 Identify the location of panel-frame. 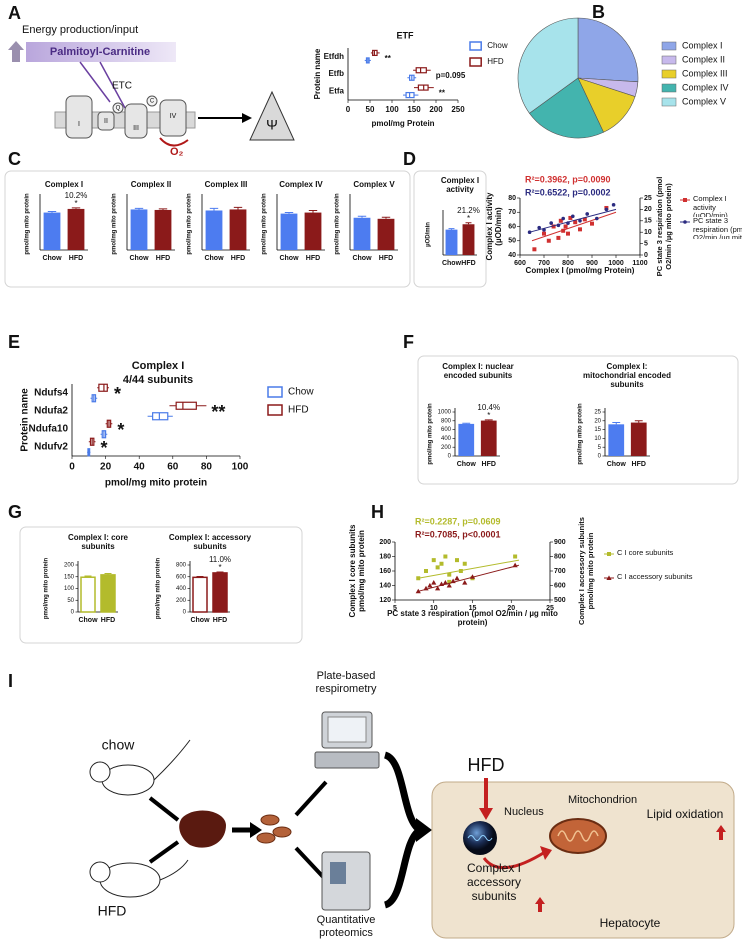
(161, 585).